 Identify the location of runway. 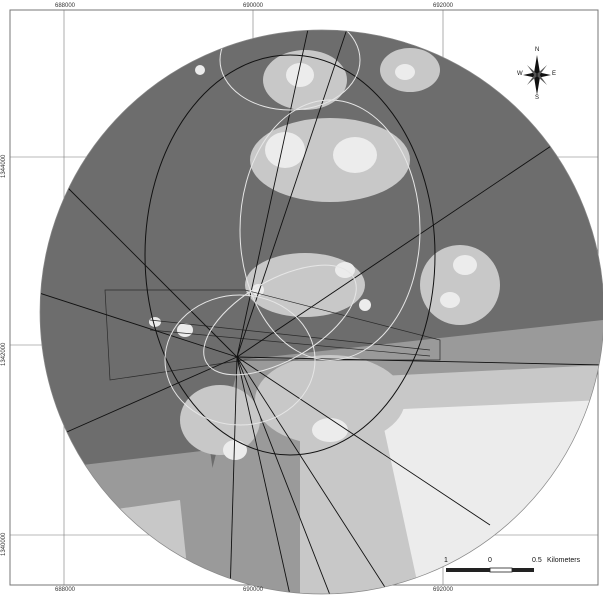
(290, 335).